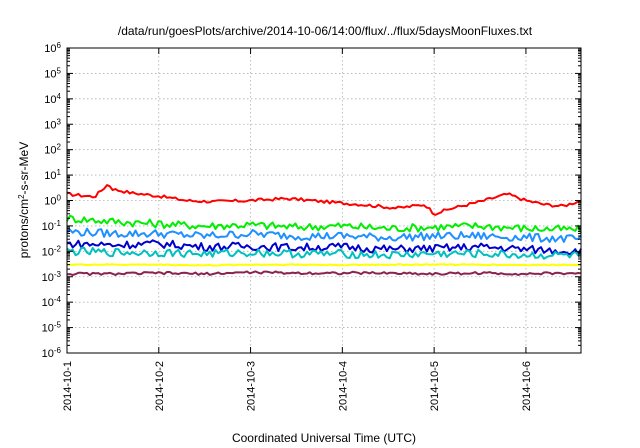  What do you see at coordinates (58, 273) in the screenshot?
I see `y-tick-exp: -3` at bounding box center [58, 273].